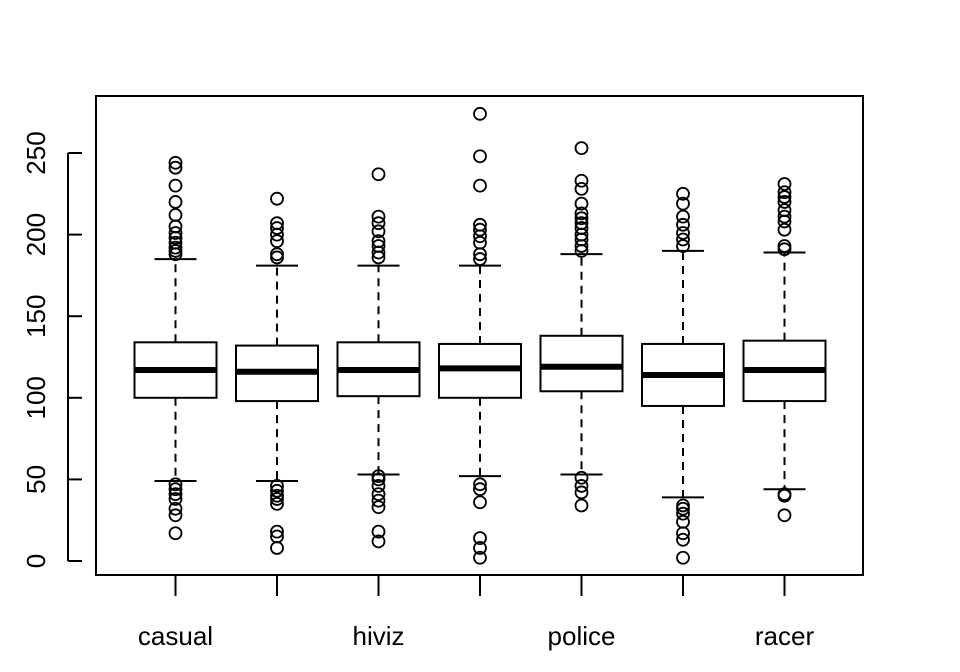  What do you see at coordinates (581, 363) in the screenshot?
I see `iqr-box` at bounding box center [581, 363].